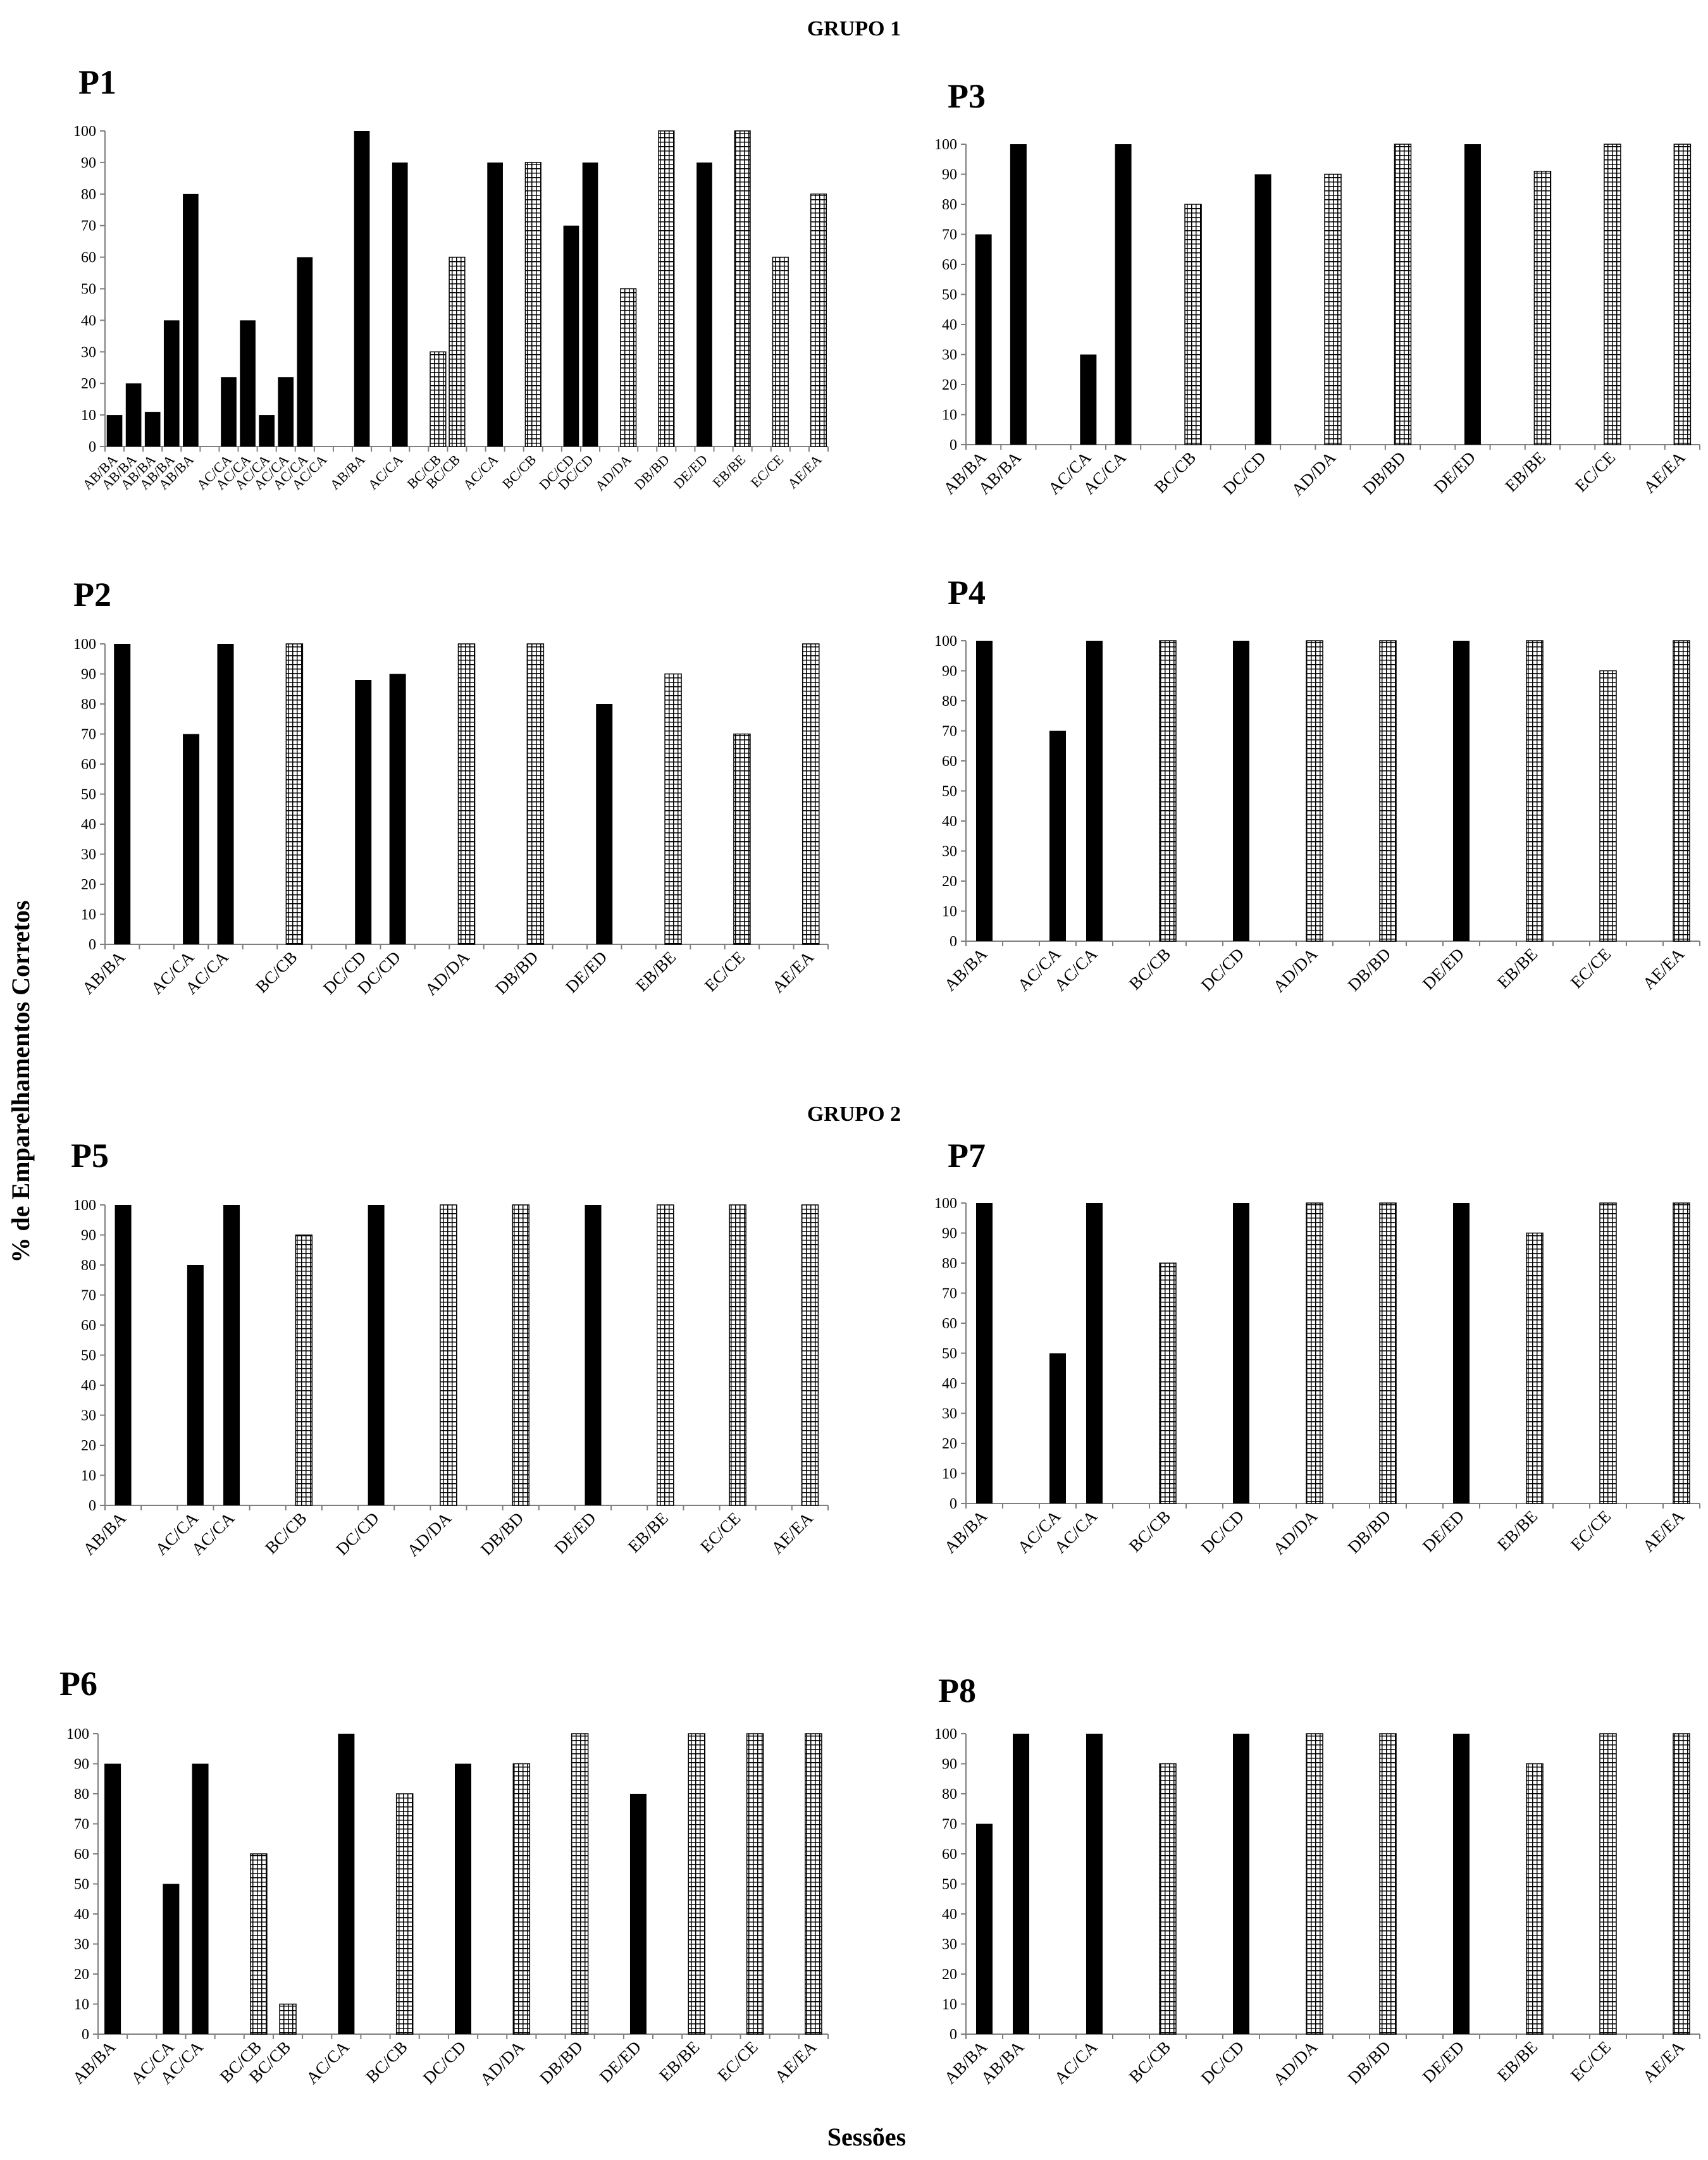  What do you see at coordinates (90, 1156) in the screenshot?
I see `panel-title: P5` at bounding box center [90, 1156].